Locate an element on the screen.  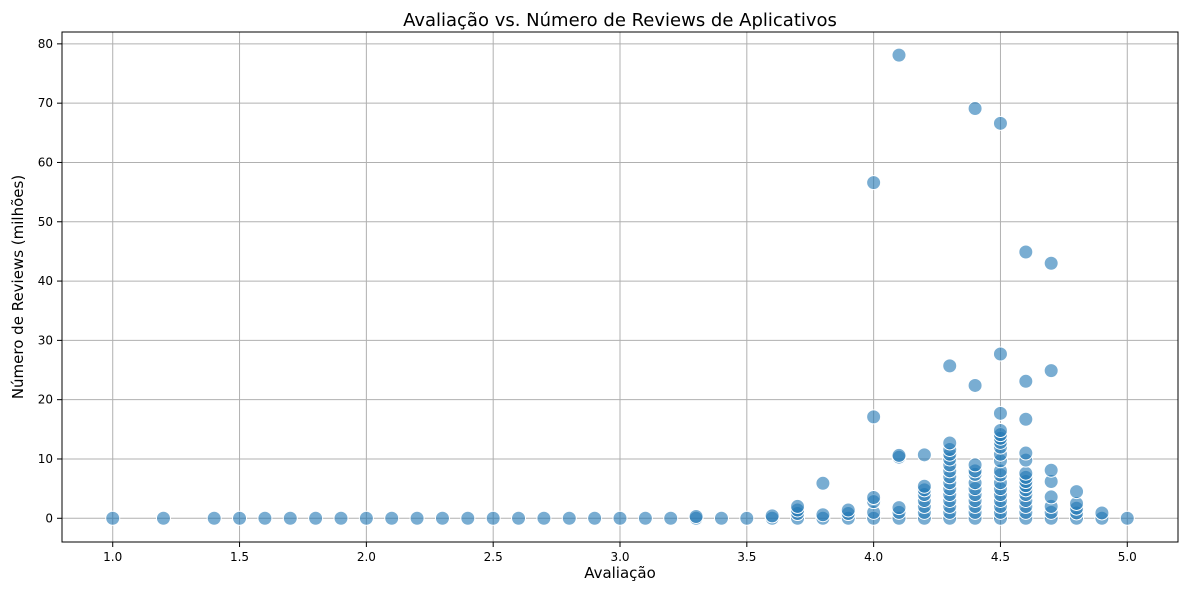
y-tick-label: 10 is located at coordinates (45, 459).